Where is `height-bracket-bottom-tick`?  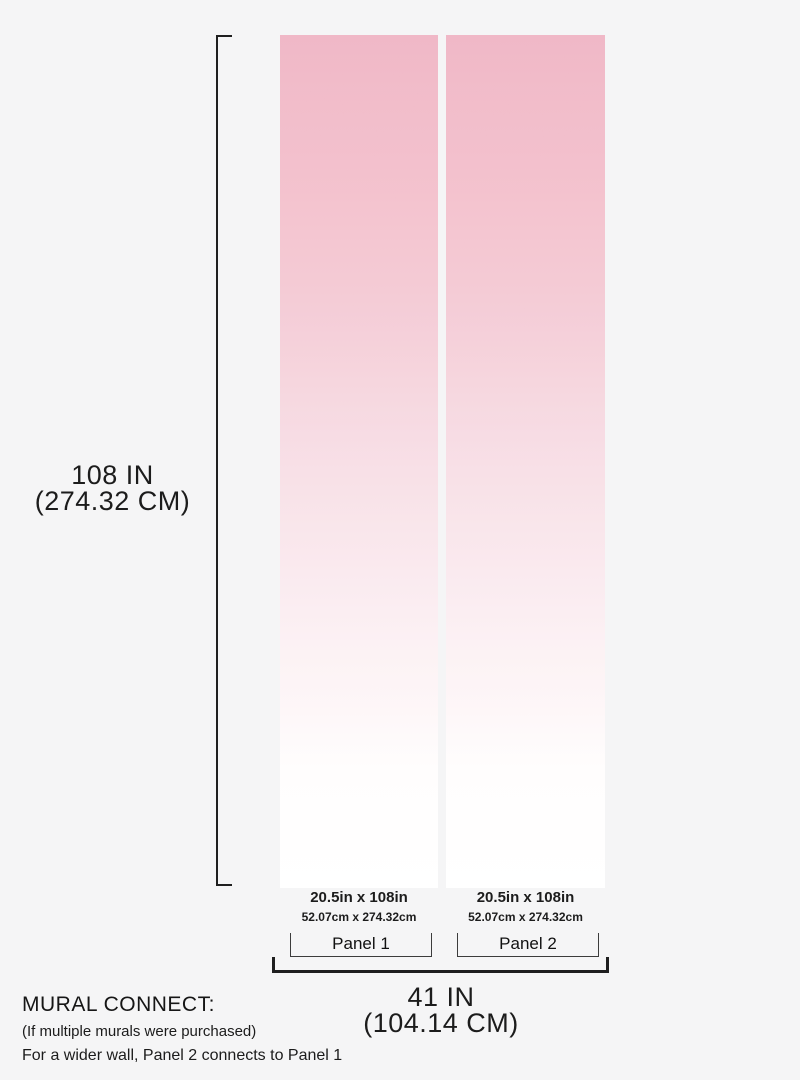 height-bracket-bottom-tick is located at coordinates (224, 885).